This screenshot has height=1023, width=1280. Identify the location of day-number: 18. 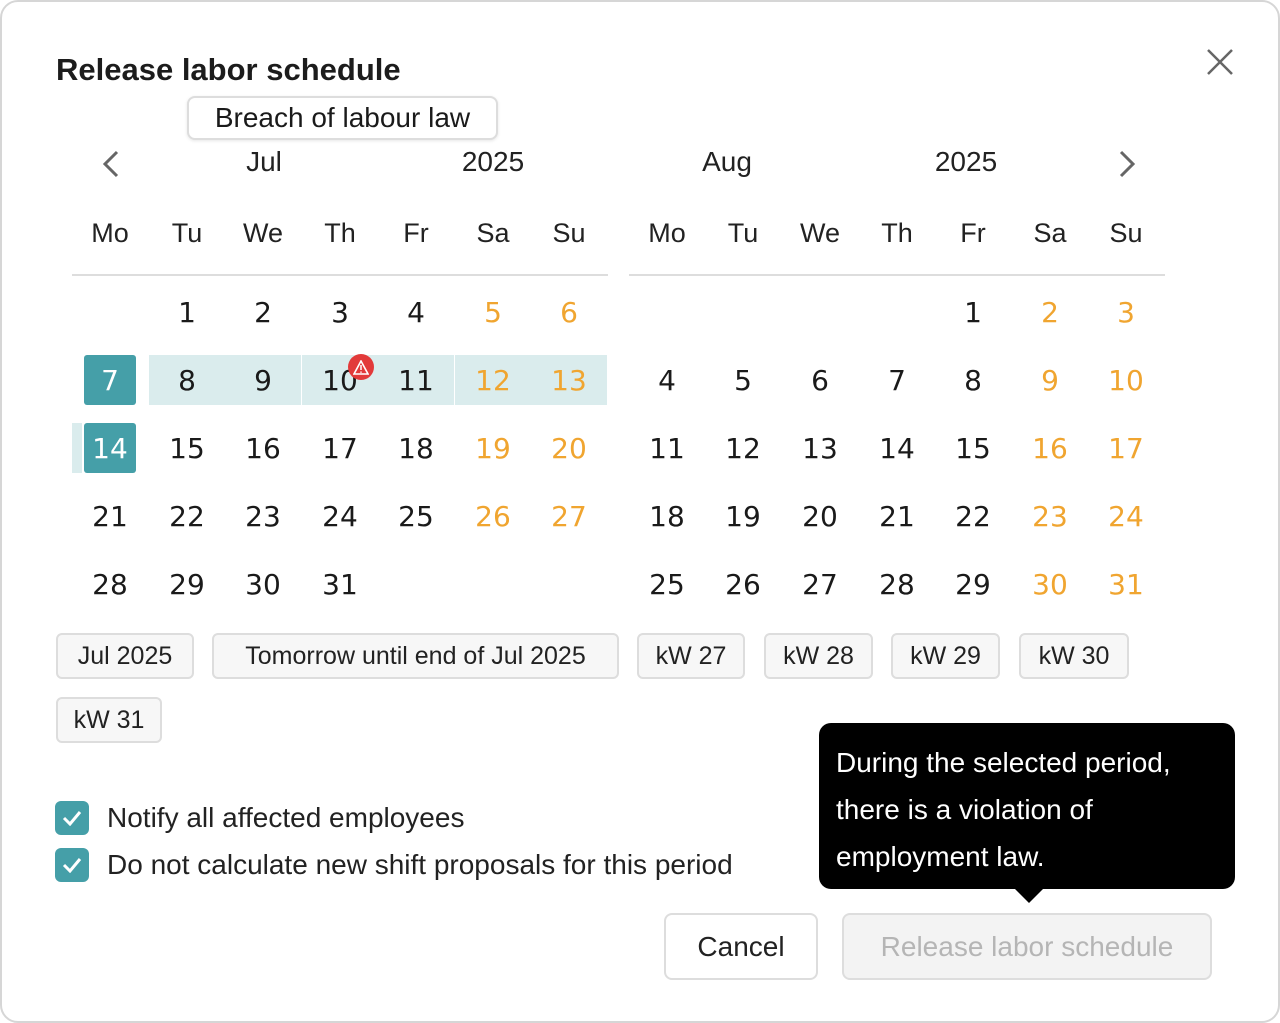
(416, 448).